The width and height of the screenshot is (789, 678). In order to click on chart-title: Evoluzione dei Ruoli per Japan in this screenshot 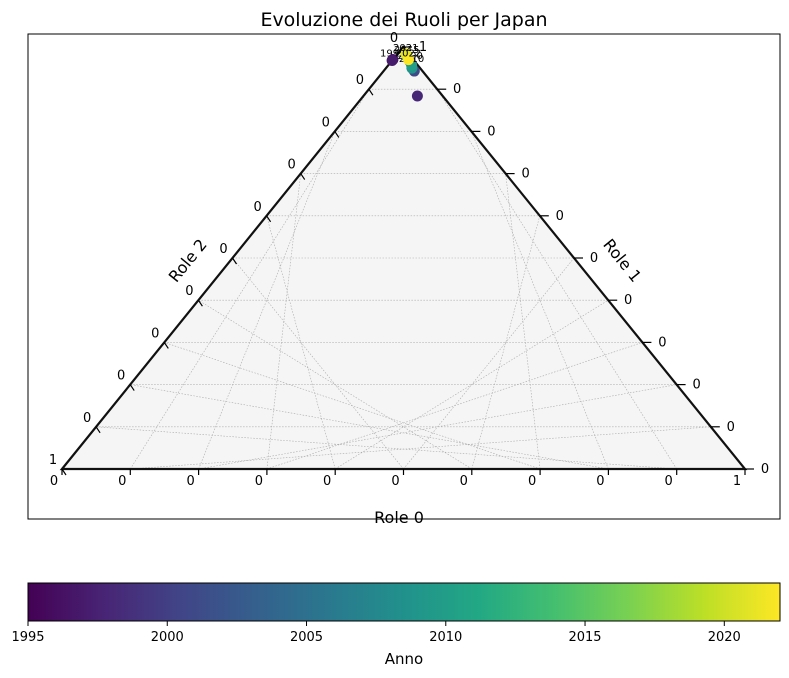, I will do `click(403, 20)`.